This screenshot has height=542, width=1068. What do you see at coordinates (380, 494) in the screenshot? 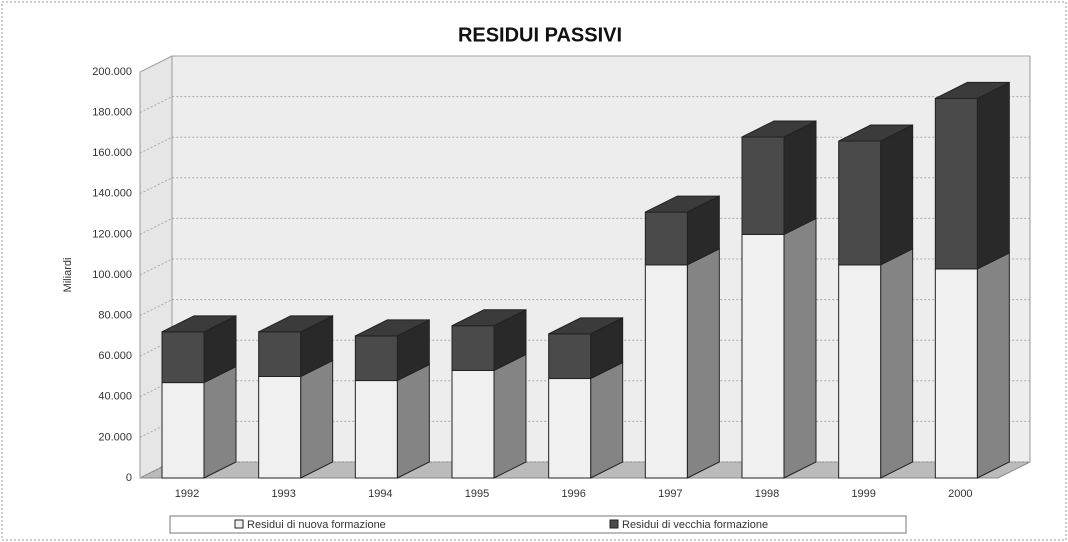
I see `x-tick-label: 1994` at bounding box center [380, 494].